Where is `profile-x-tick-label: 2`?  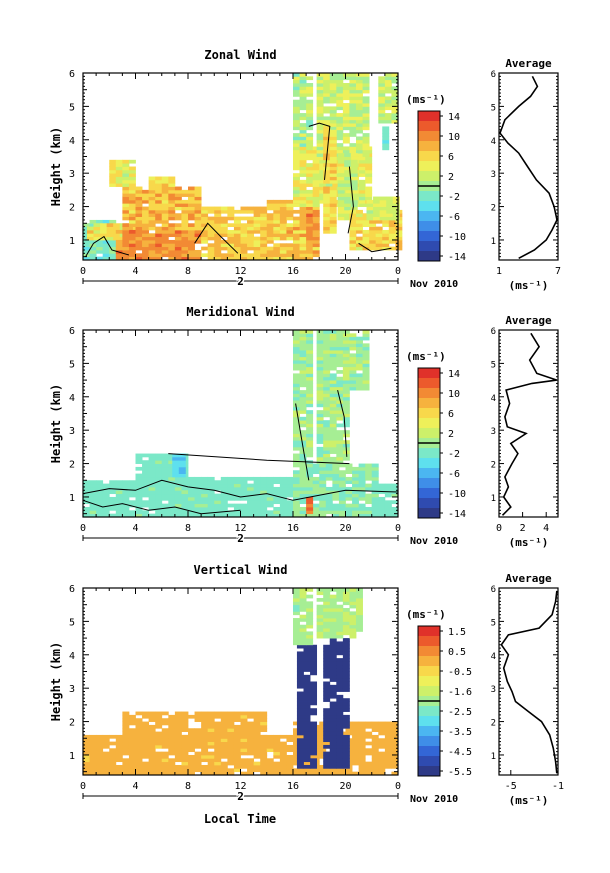 profile-x-tick-label: 2 is located at coordinates (523, 528).